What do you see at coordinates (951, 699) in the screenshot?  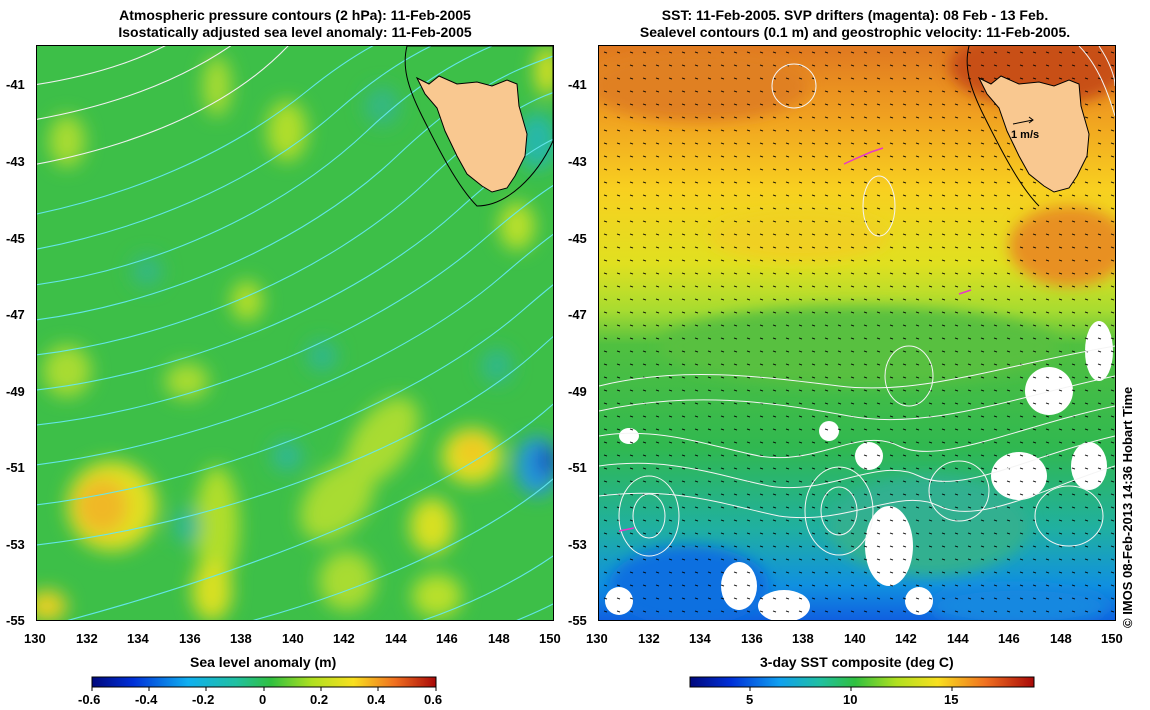 I see `sst-colorbar-tick: 15` at bounding box center [951, 699].